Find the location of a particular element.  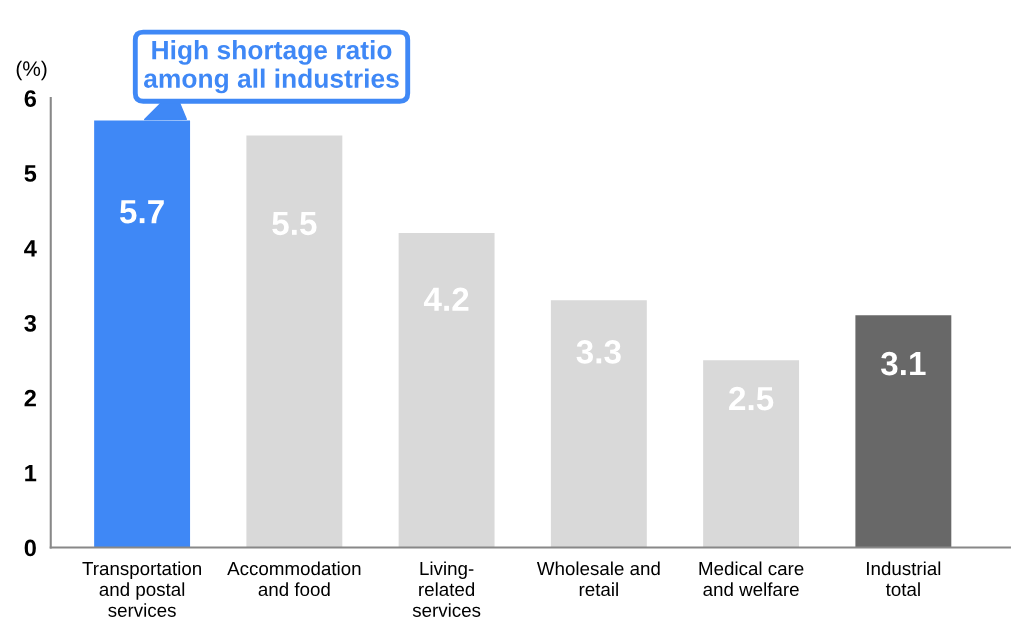

x-tick-label: Living- related services is located at coordinates (446, 589).